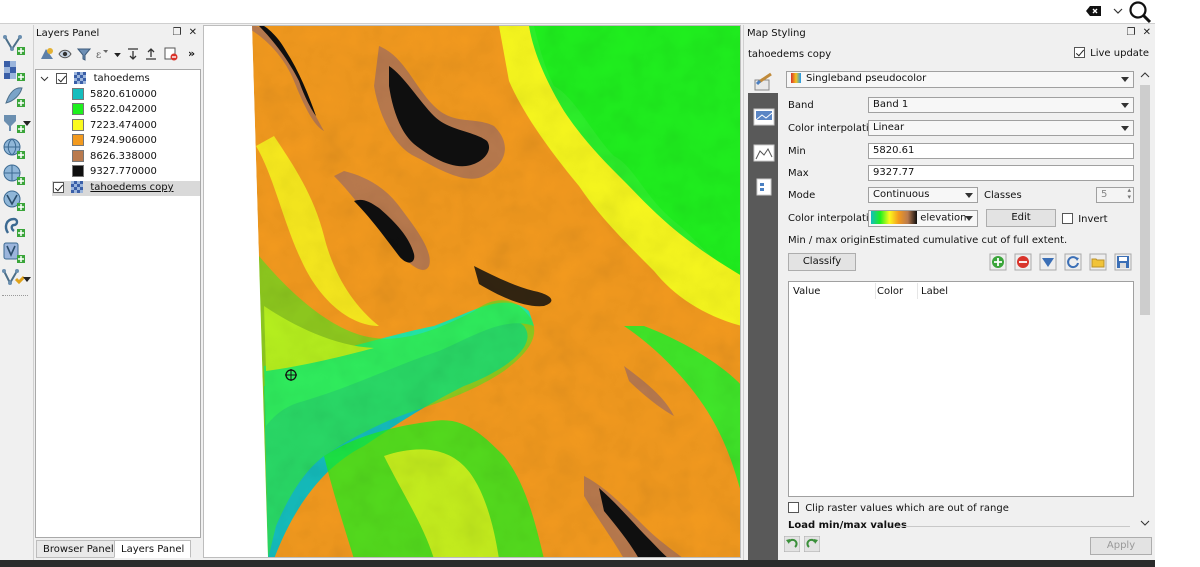 The width and height of the screenshot is (1200, 567). What do you see at coordinates (802, 195) in the screenshot?
I see `mode-label: Mode` at bounding box center [802, 195].